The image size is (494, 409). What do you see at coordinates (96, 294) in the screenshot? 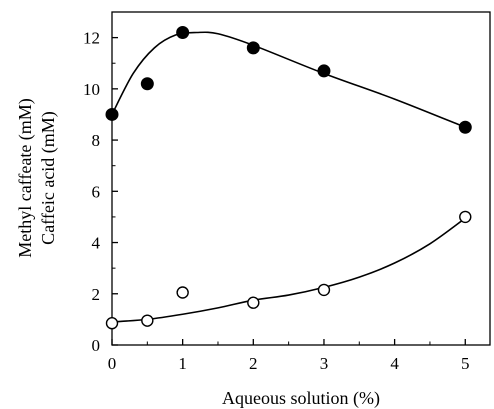
I see `y-tick-label: 2` at bounding box center [96, 294].